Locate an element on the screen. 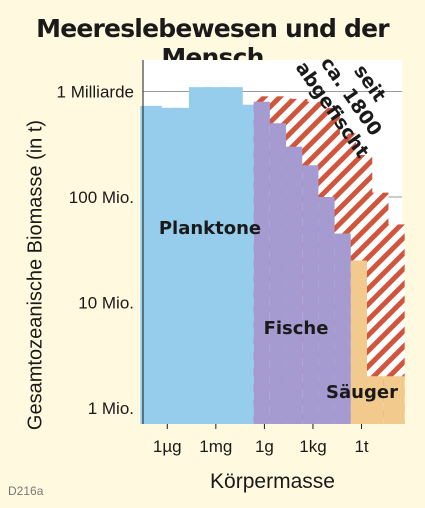 The height and width of the screenshot is (508, 425). x-tick-label: 1mg is located at coordinates (215, 446).